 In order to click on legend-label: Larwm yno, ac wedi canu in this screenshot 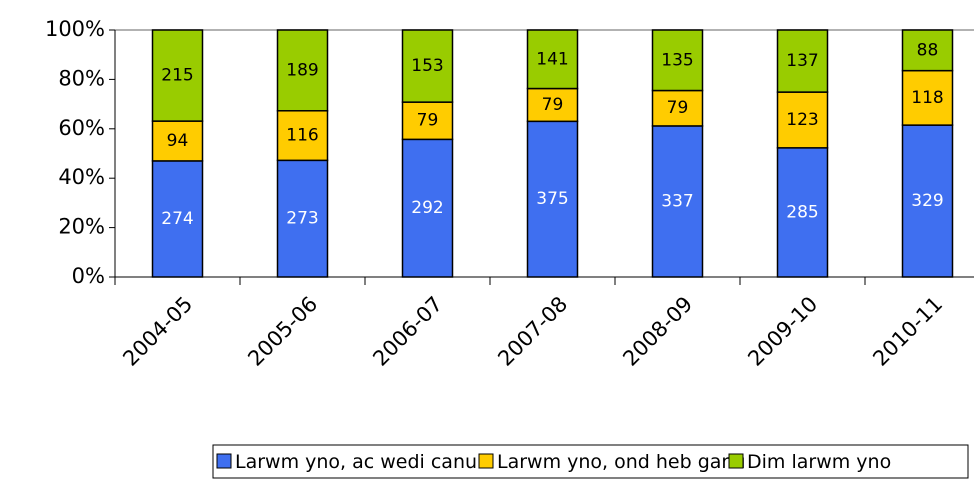, I will do `click(356, 462)`.